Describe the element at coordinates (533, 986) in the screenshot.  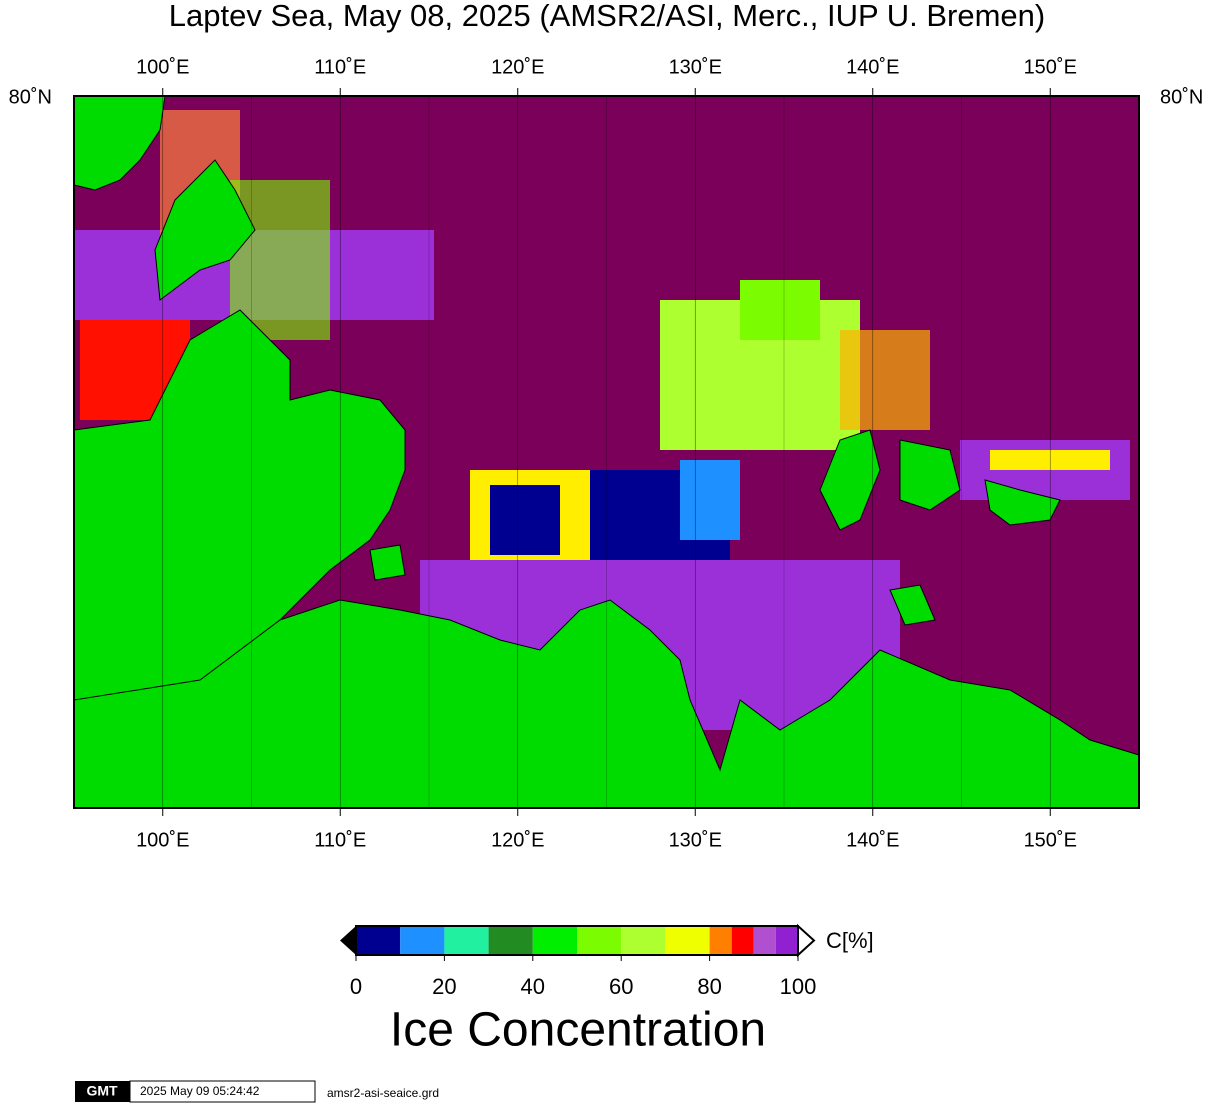
I see `colorbar-tick-label: 40` at that location.